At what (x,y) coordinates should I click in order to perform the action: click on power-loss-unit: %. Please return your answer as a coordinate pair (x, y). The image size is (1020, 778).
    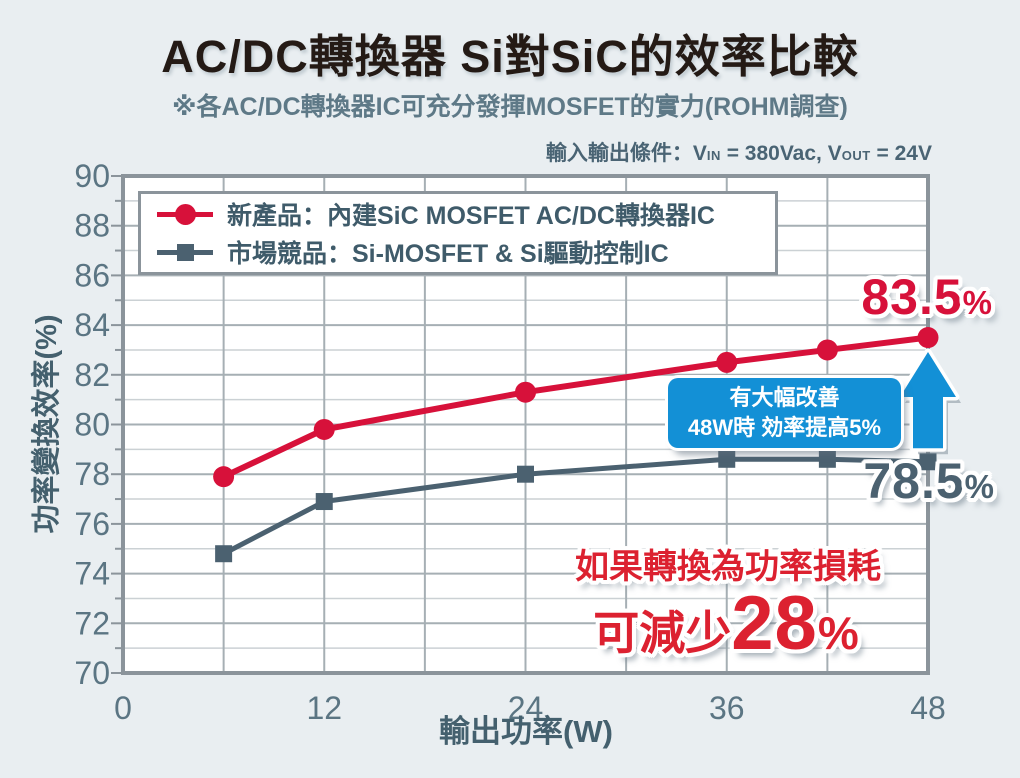
    Looking at the image, I should click on (838, 633).